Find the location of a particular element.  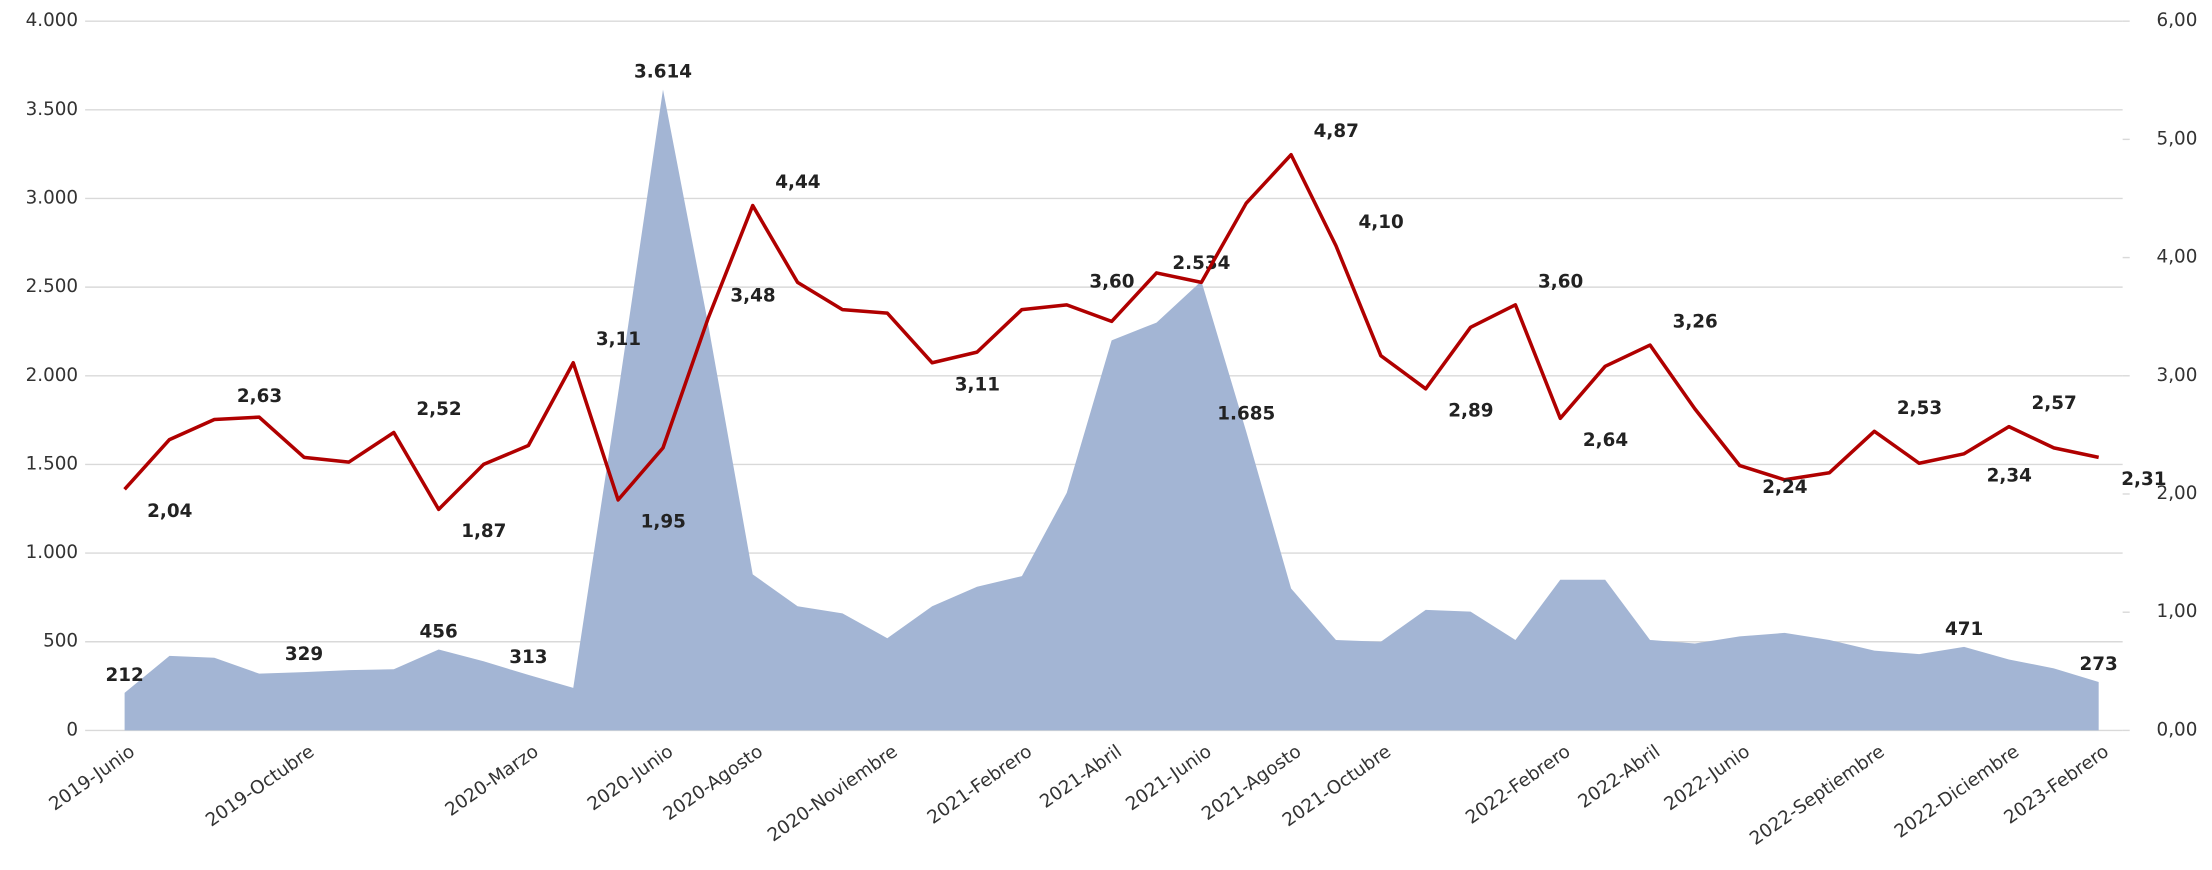

area-value-label: 212 is located at coordinates (124, 675).